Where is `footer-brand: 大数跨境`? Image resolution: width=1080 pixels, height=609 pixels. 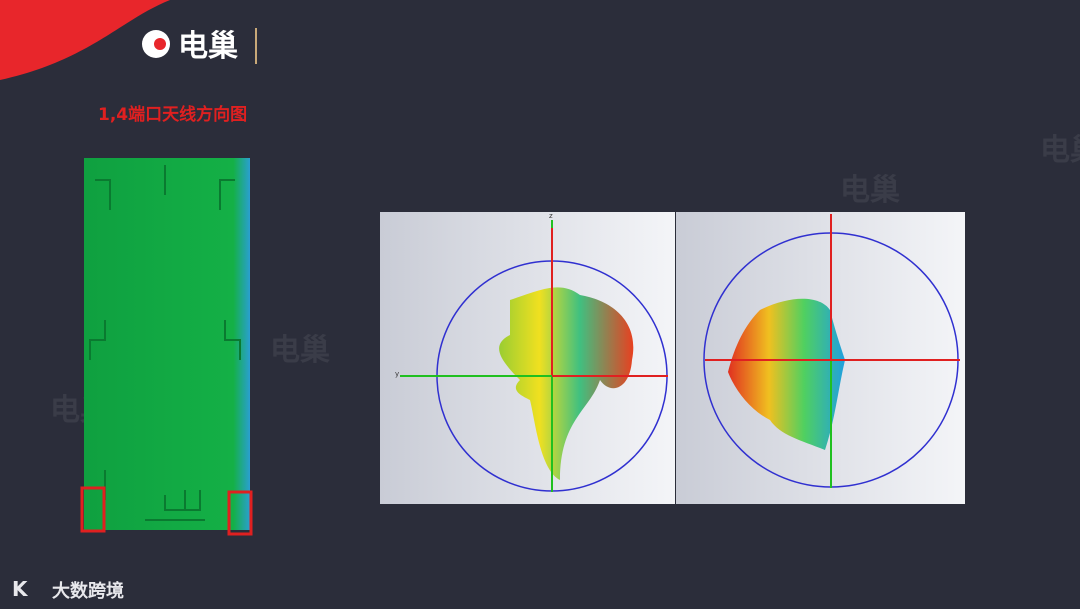 footer-brand: 大数跨境 is located at coordinates (88, 591).